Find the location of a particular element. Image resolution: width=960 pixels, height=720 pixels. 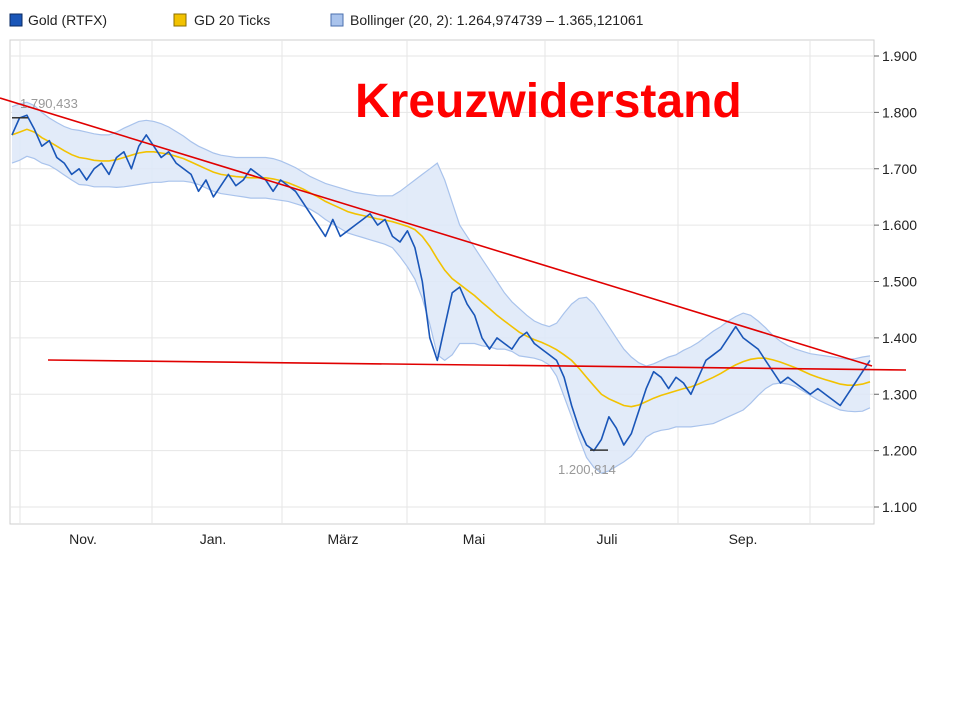

x-tick-label: Sep. is located at coordinates (743, 539).